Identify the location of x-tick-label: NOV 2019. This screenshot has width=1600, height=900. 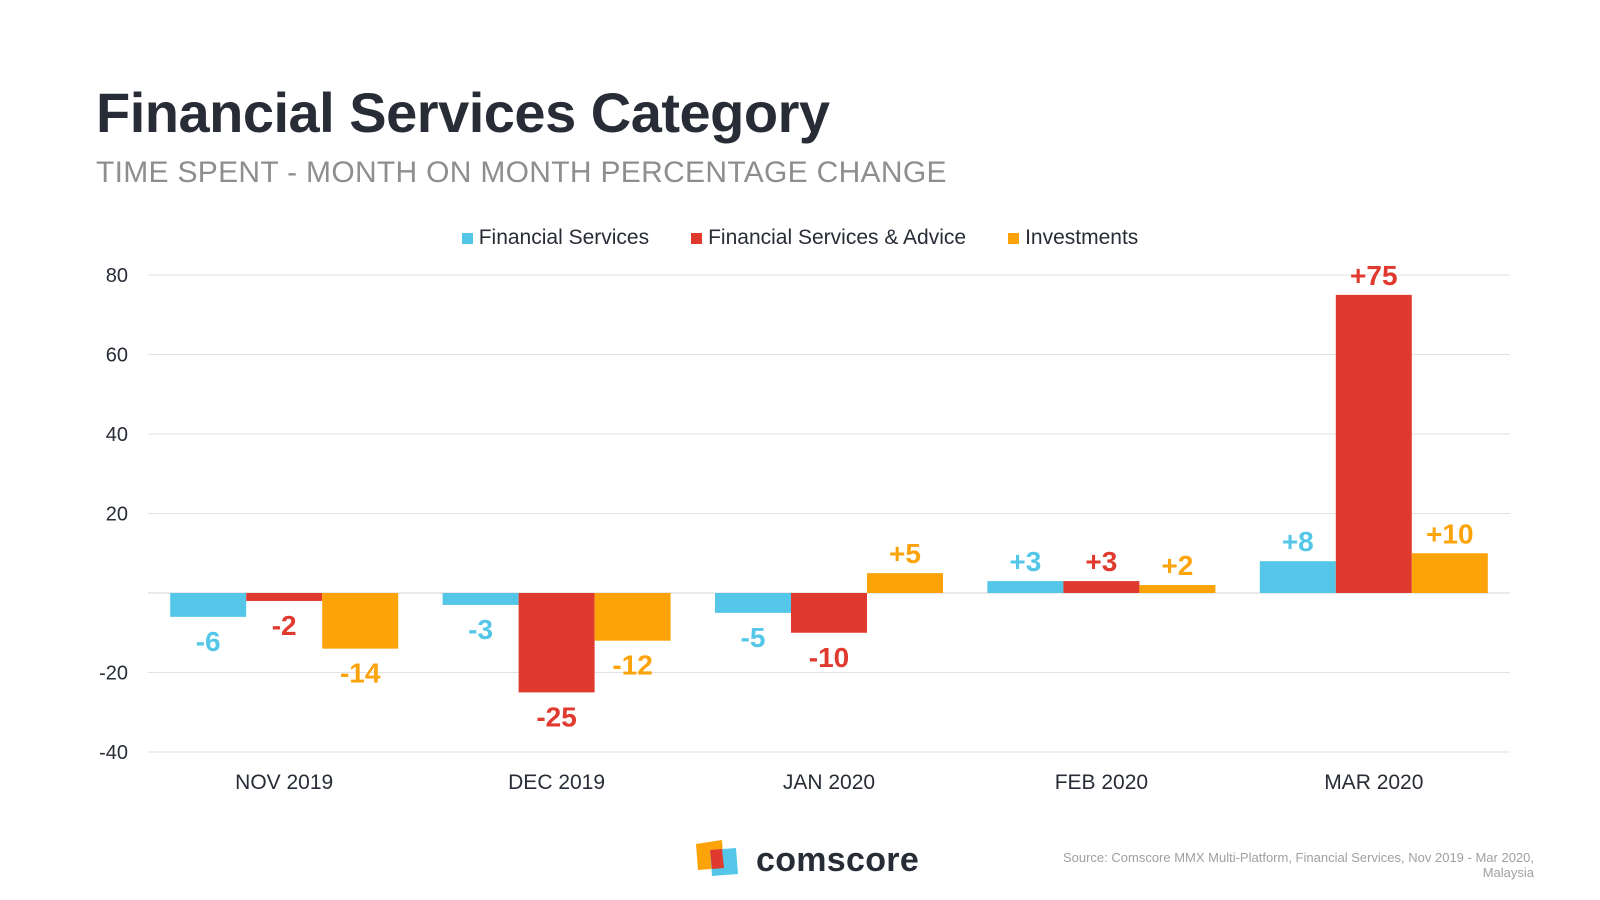
(284, 782).